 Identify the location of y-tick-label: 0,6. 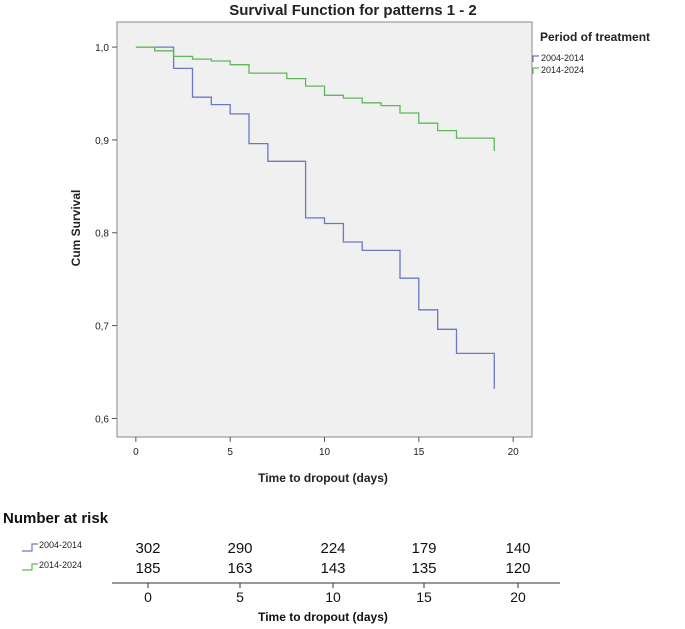
(102, 419).